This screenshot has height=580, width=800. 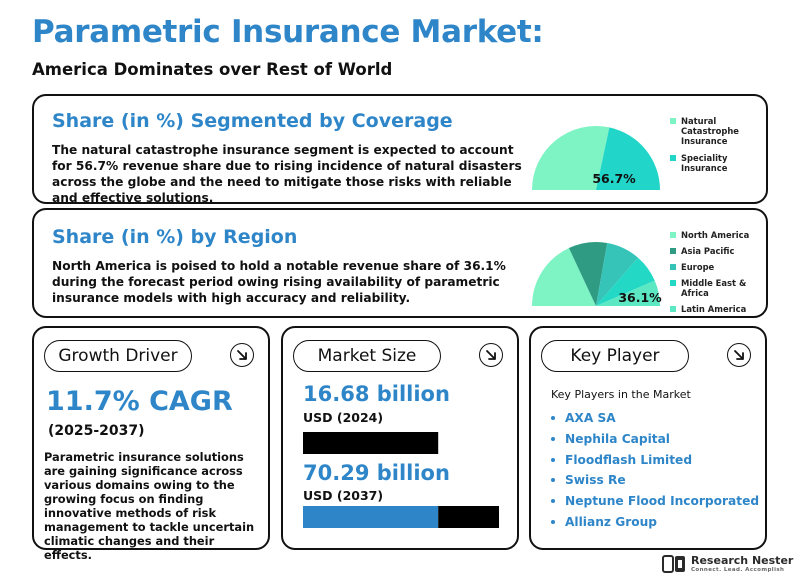 I want to click on legend-label: Europe, so click(x=698, y=267).